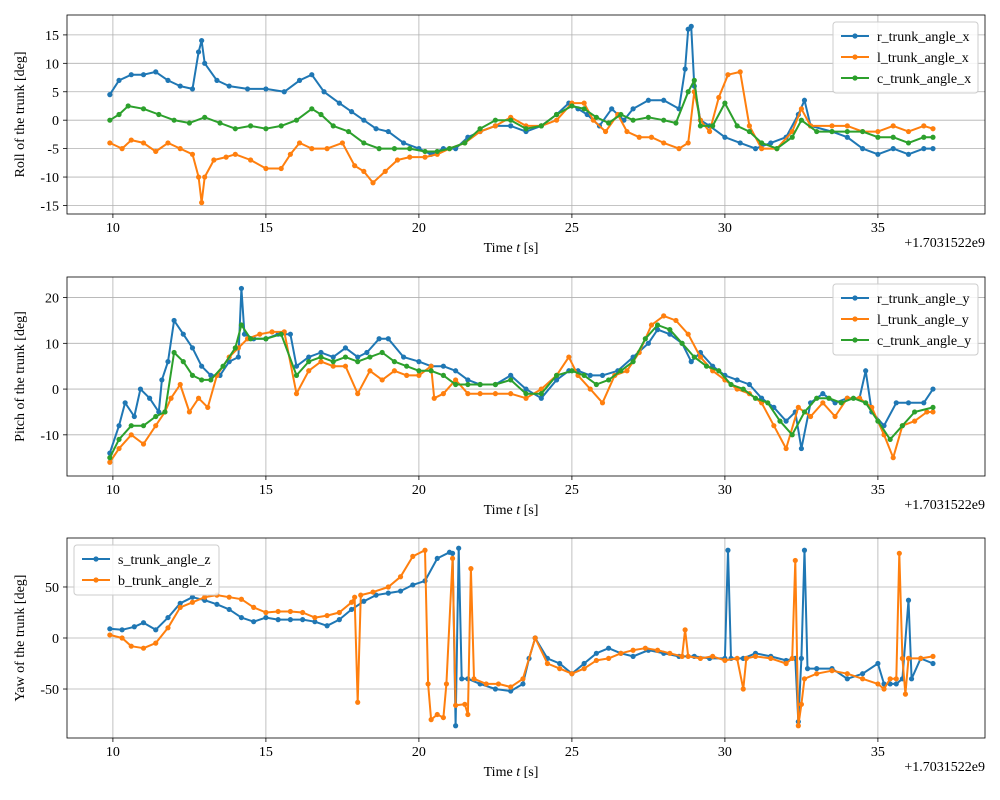 The width and height of the screenshot is (1000, 800). What do you see at coordinates (924, 341) in the screenshot?
I see `legend-label: c_trunk_angle_y` at bounding box center [924, 341].